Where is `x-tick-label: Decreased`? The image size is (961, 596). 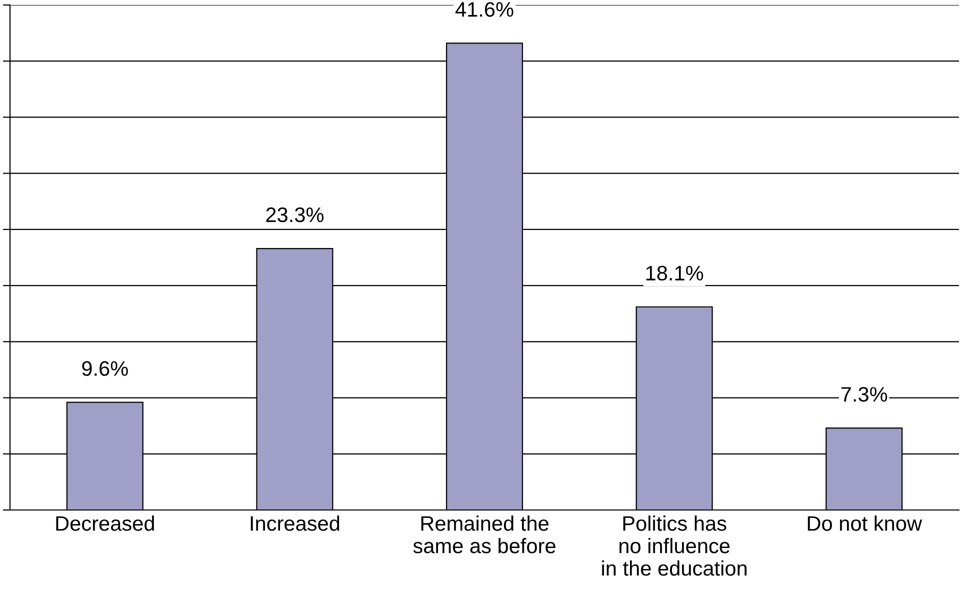
x-tick-label: Decreased is located at coordinates (105, 523).